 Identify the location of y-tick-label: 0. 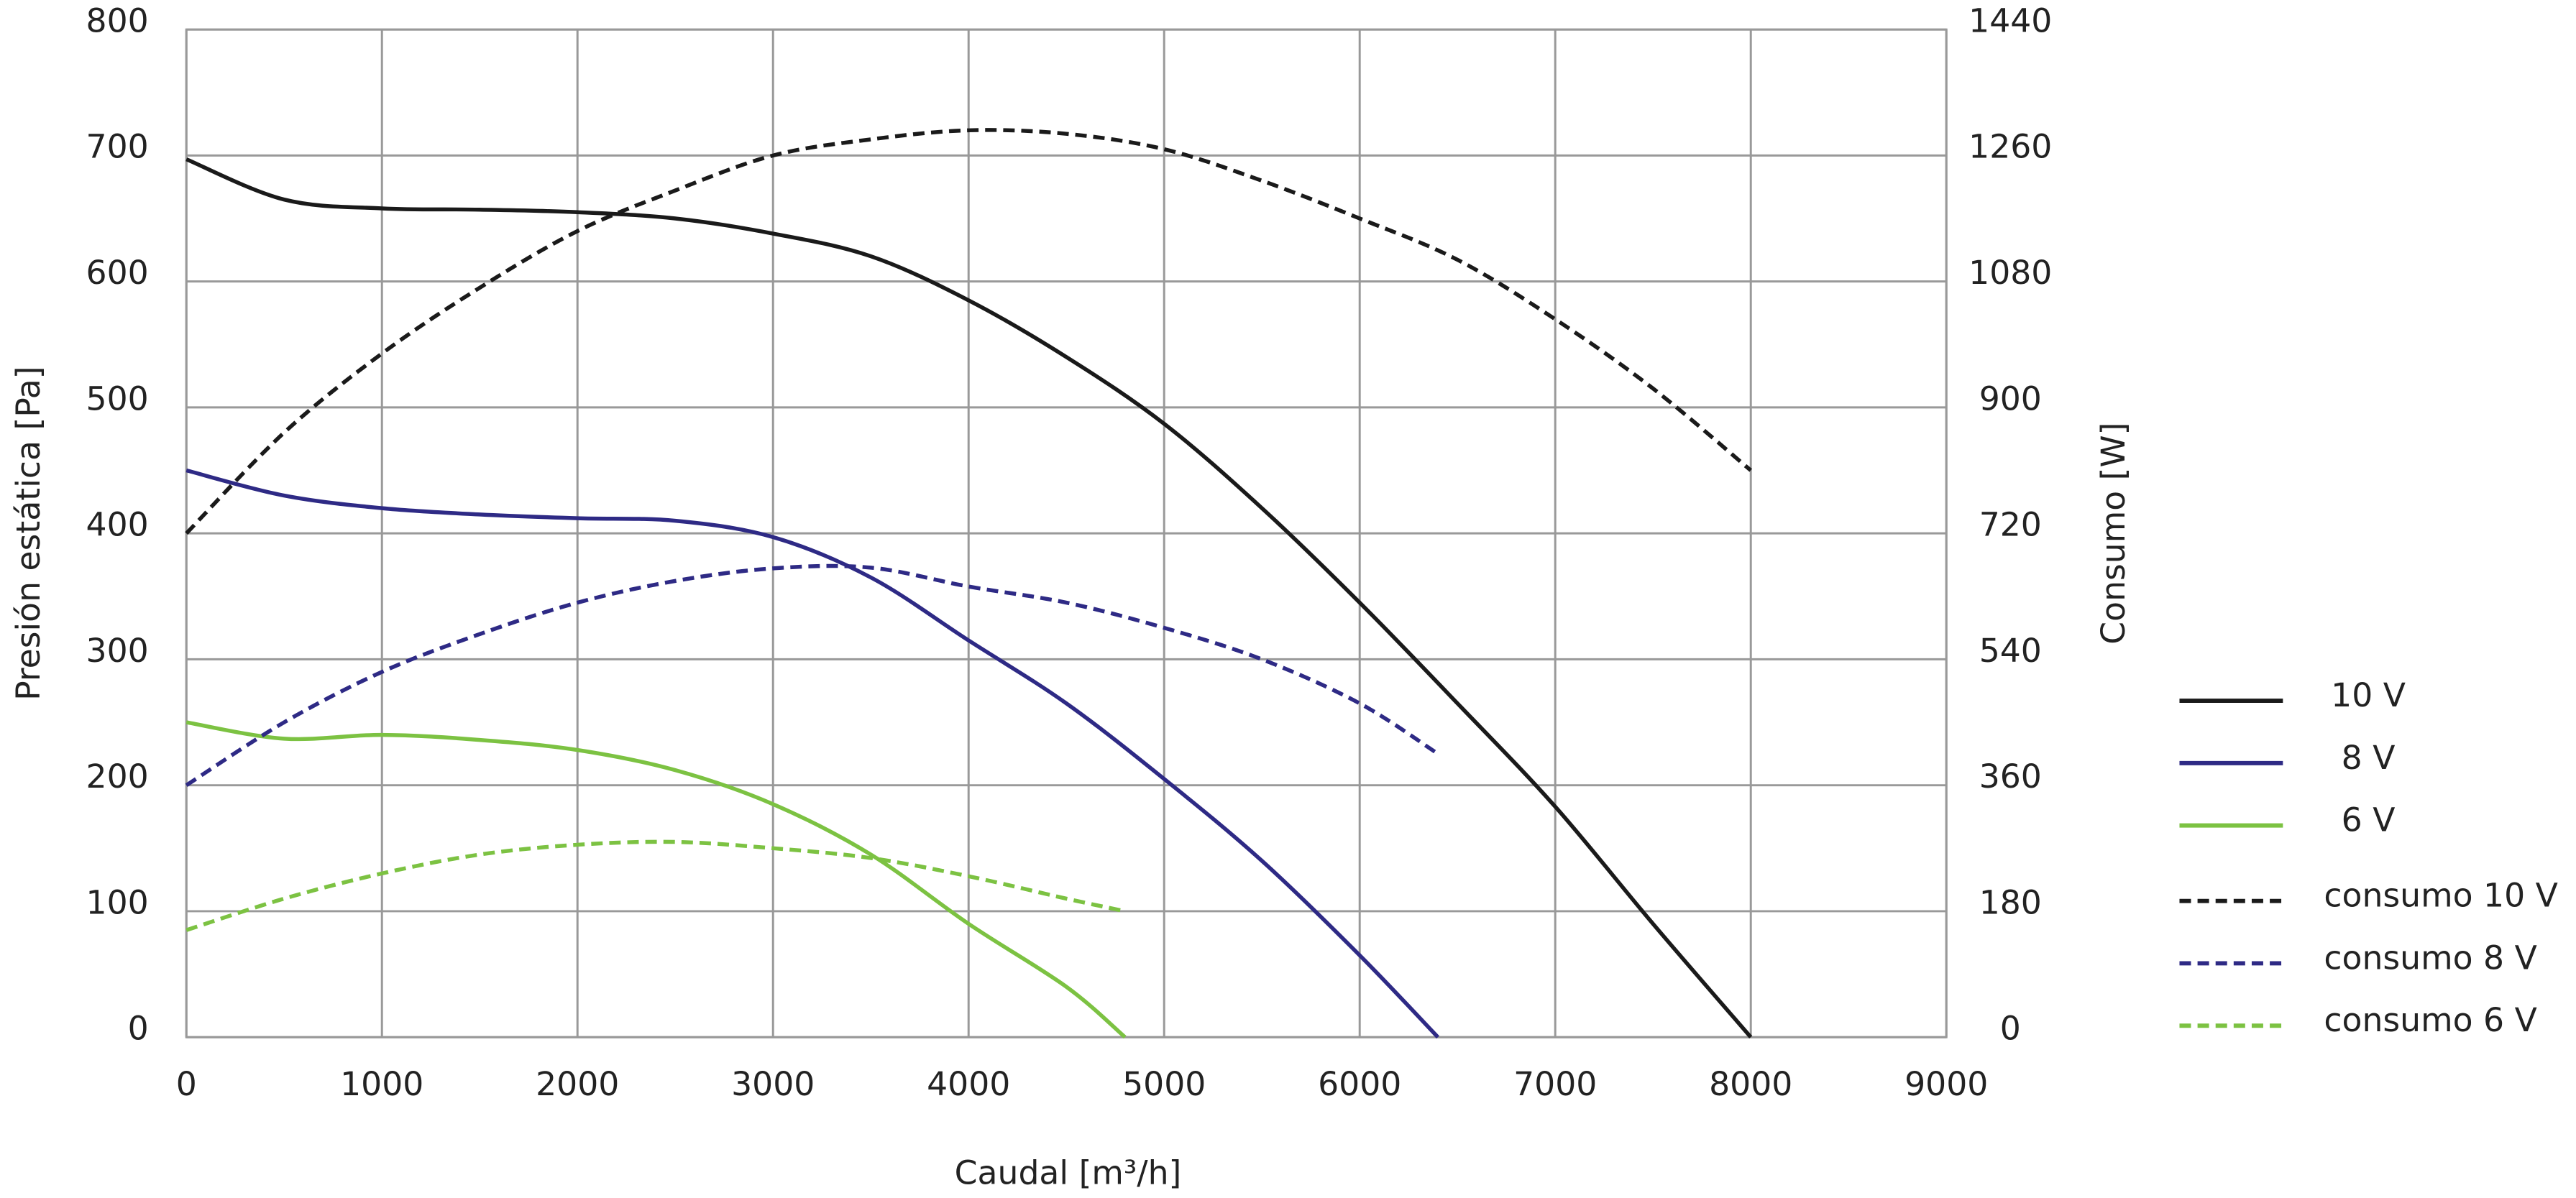
(138, 1029).